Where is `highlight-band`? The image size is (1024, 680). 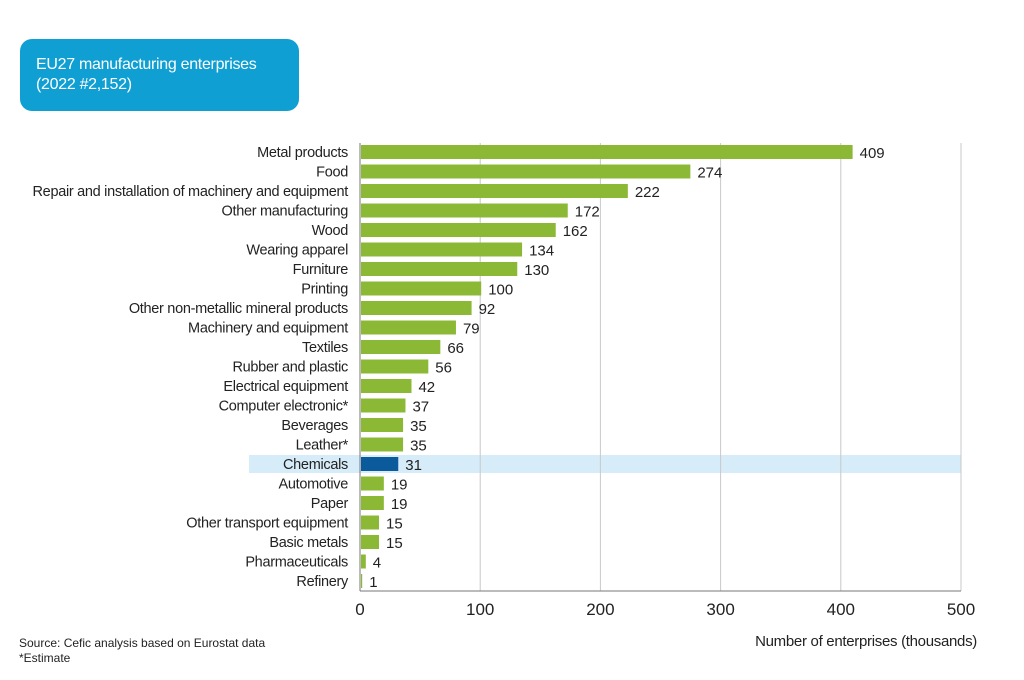
highlight-band is located at coordinates (605, 464).